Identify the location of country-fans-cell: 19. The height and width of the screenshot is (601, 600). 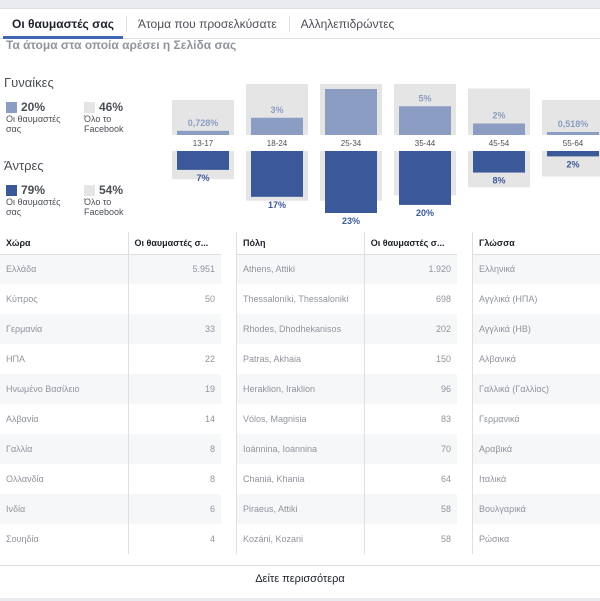
(174, 389).